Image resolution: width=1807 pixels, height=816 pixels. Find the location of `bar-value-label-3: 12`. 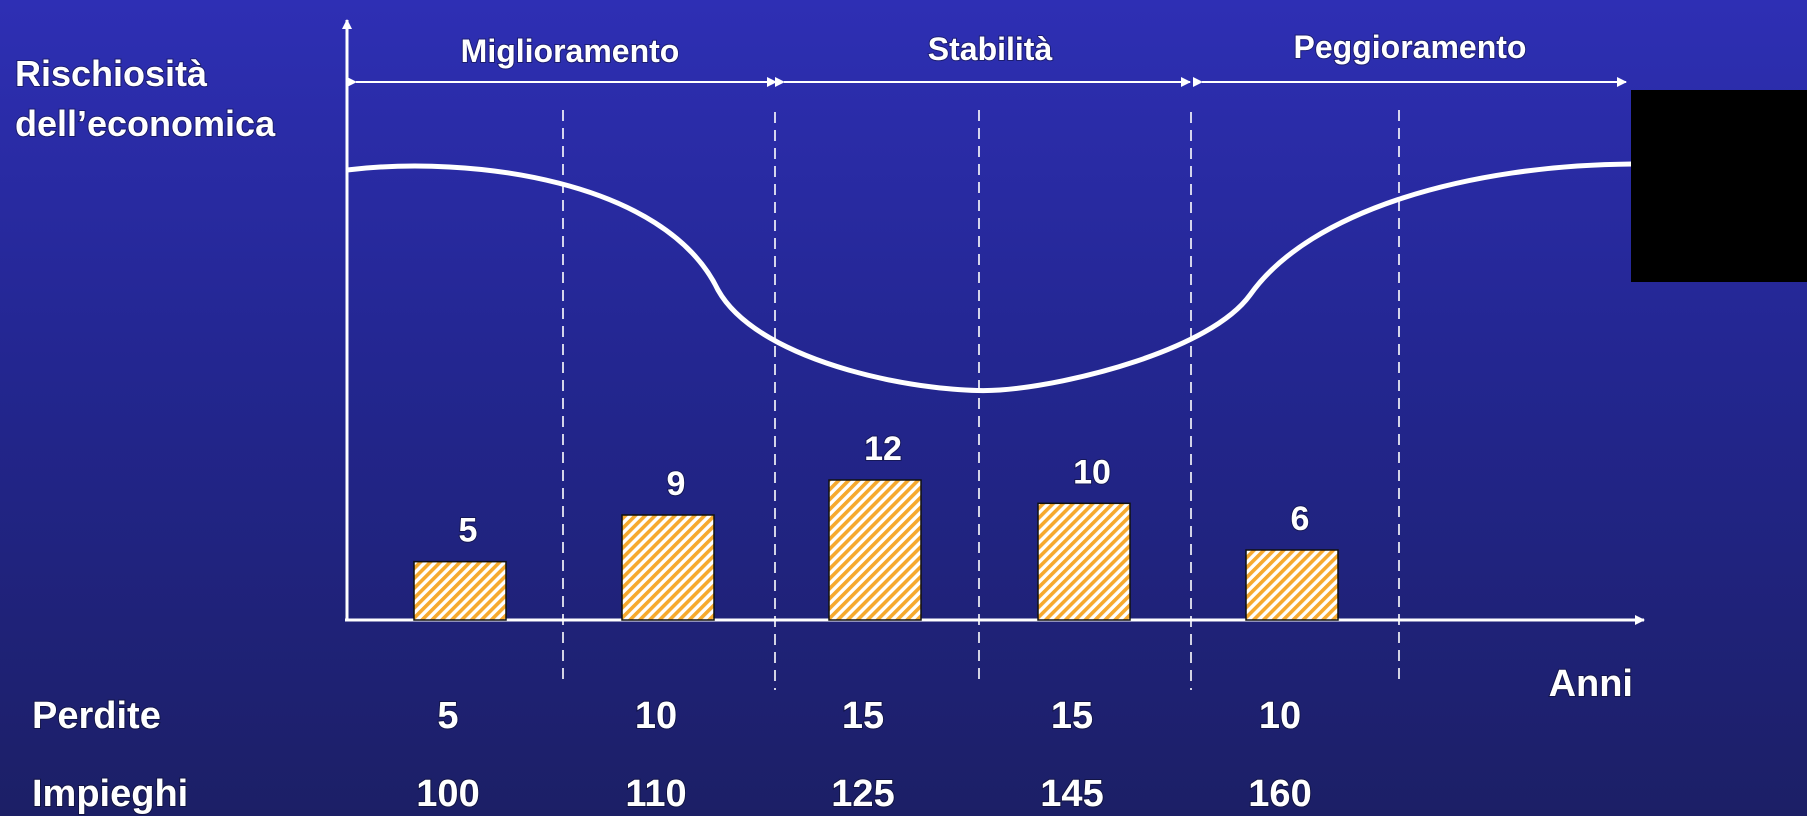

bar-value-label-3: 12 is located at coordinates (883, 449).